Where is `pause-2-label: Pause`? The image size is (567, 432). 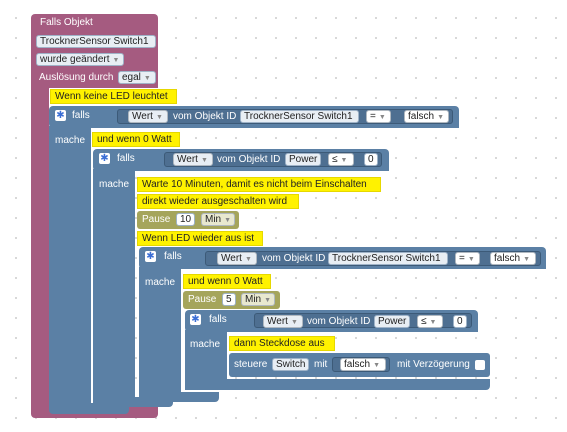
pause-2-label: Pause is located at coordinates (202, 299).